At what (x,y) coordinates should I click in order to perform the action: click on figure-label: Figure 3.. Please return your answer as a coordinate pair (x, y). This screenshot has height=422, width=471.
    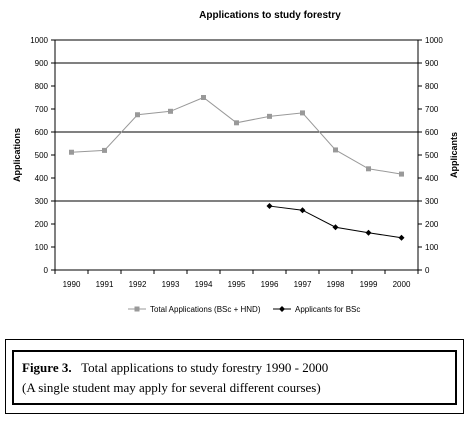
    Looking at the image, I should click on (47, 367).